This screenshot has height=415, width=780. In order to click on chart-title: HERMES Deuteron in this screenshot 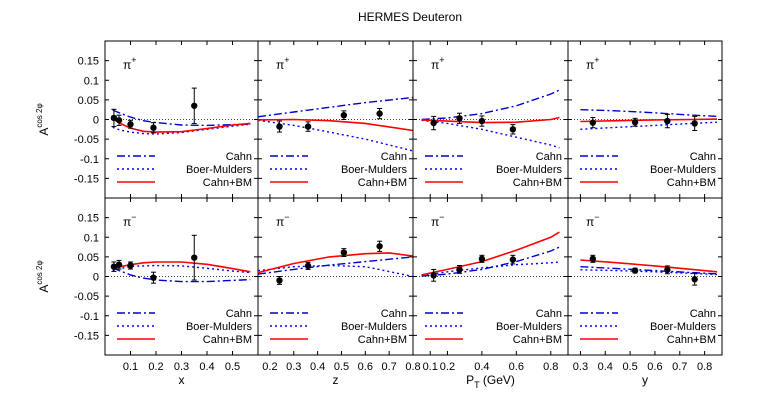, I will do `click(410, 17)`.